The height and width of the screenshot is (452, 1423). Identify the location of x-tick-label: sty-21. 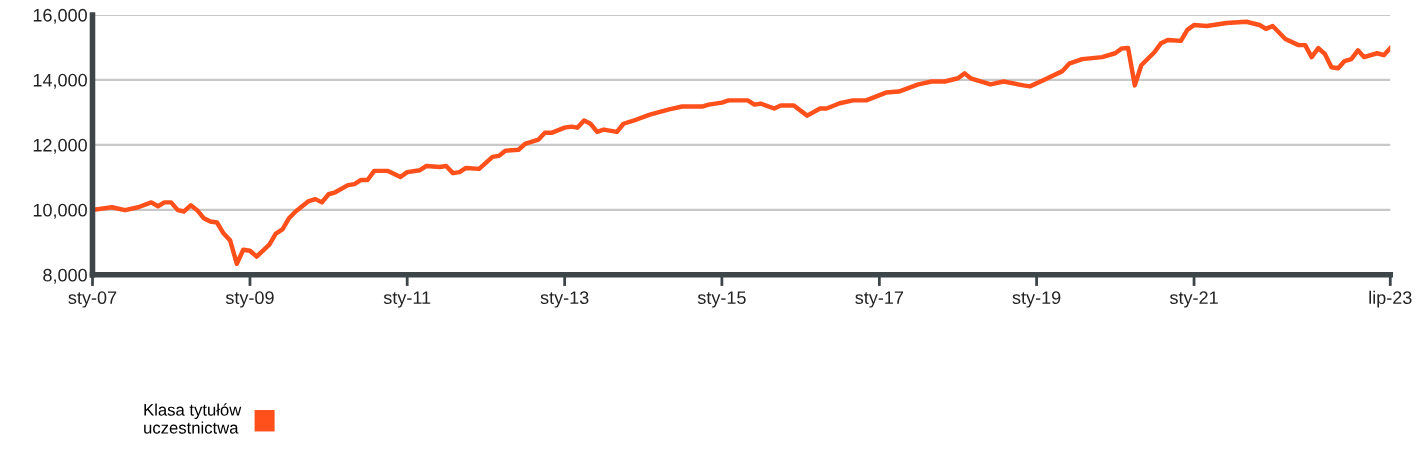
(1193, 299).